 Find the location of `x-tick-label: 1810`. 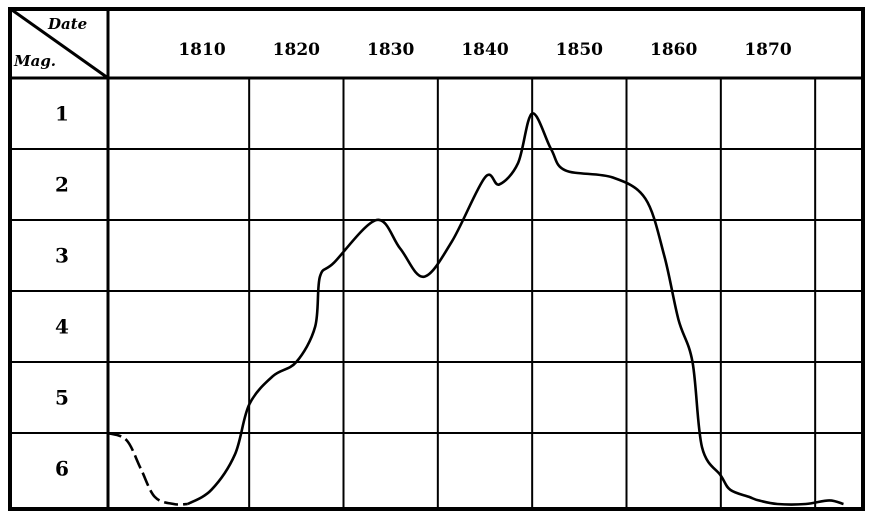

x-tick-label: 1810 is located at coordinates (201, 50).